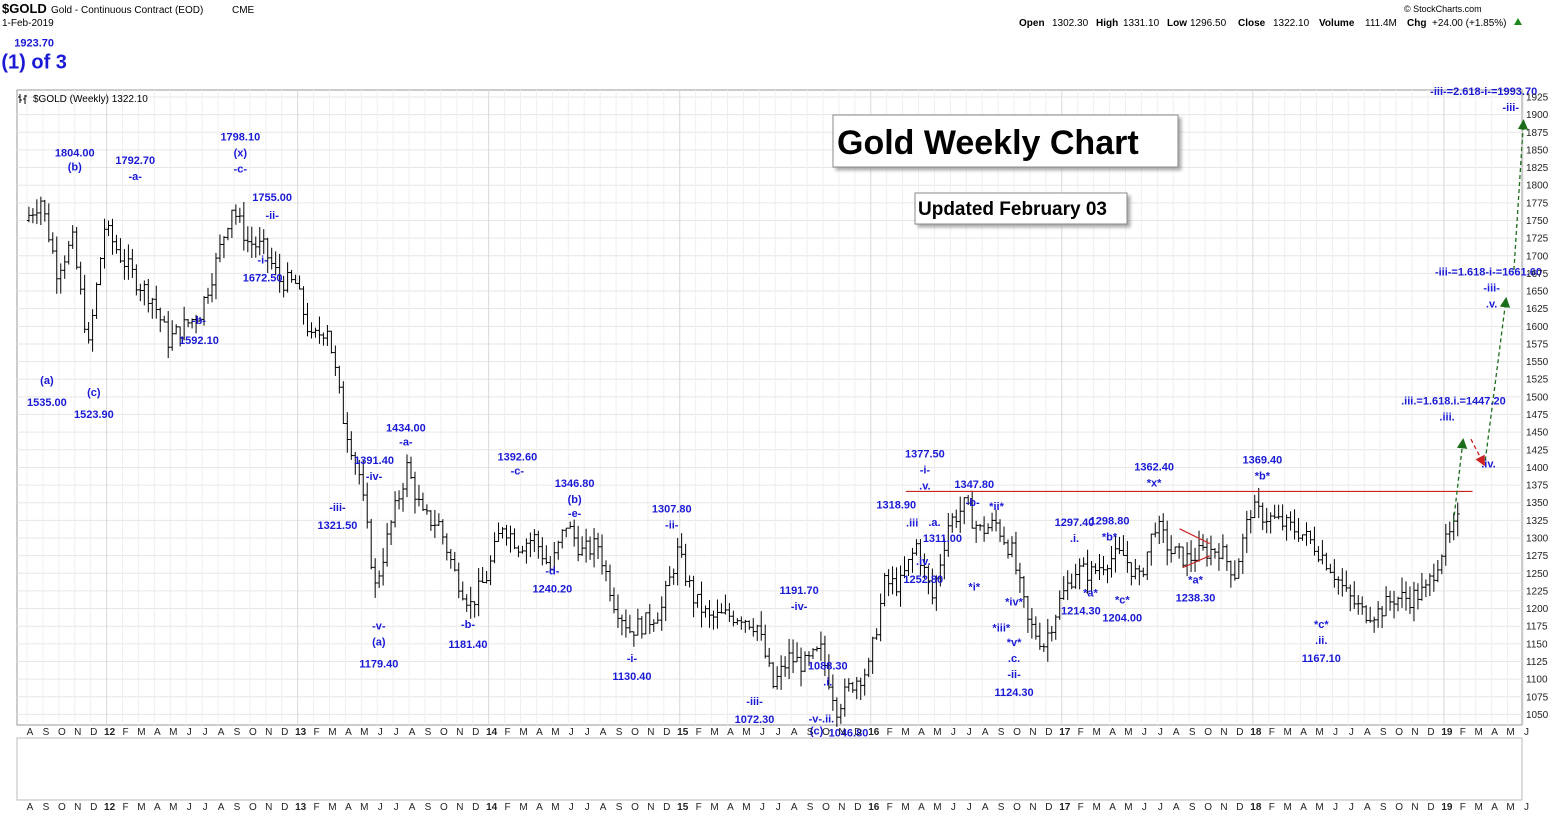 Image resolution: width=1565 pixels, height=817 pixels. I want to click on wave-label: -v-, so click(379, 626).